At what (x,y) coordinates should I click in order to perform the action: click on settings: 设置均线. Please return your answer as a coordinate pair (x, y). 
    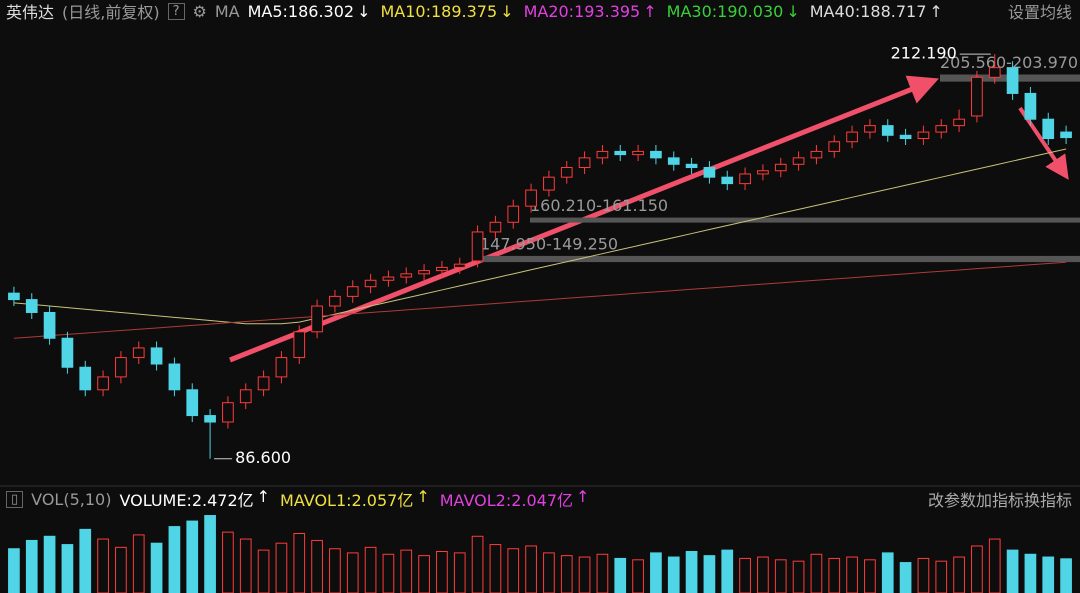
    Looking at the image, I should click on (1039, 12).